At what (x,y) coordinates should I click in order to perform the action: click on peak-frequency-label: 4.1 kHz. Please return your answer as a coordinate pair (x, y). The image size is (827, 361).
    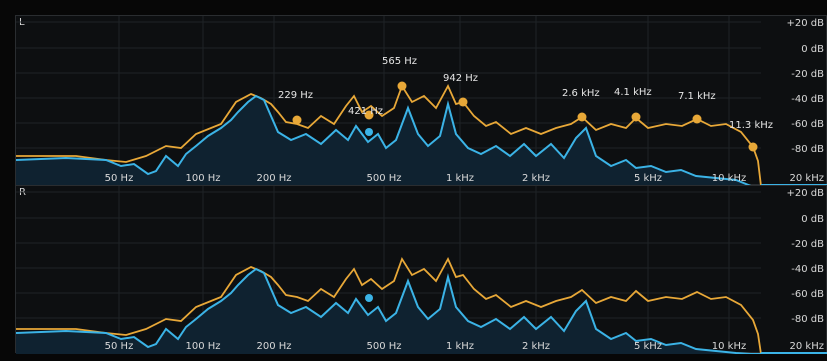
    Looking at the image, I should click on (633, 92).